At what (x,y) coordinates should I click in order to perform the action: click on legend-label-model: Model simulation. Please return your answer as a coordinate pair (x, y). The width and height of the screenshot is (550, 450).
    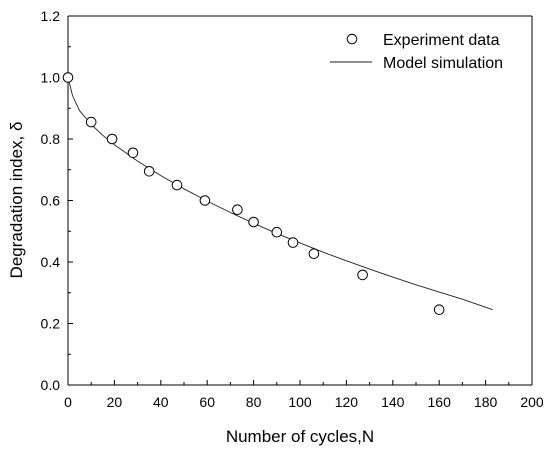
    Looking at the image, I should click on (443, 63).